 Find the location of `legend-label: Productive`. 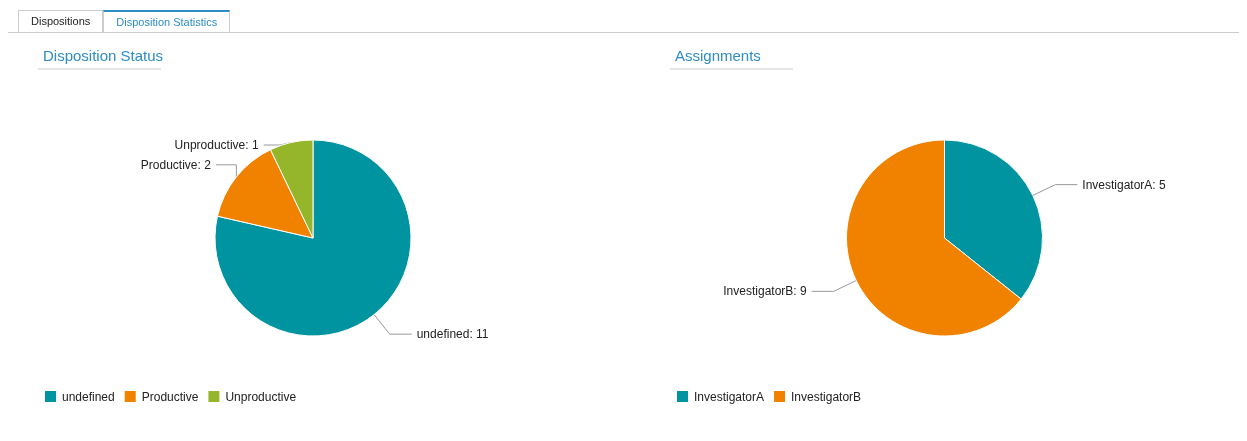

legend-label: Productive is located at coordinates (170, 396).